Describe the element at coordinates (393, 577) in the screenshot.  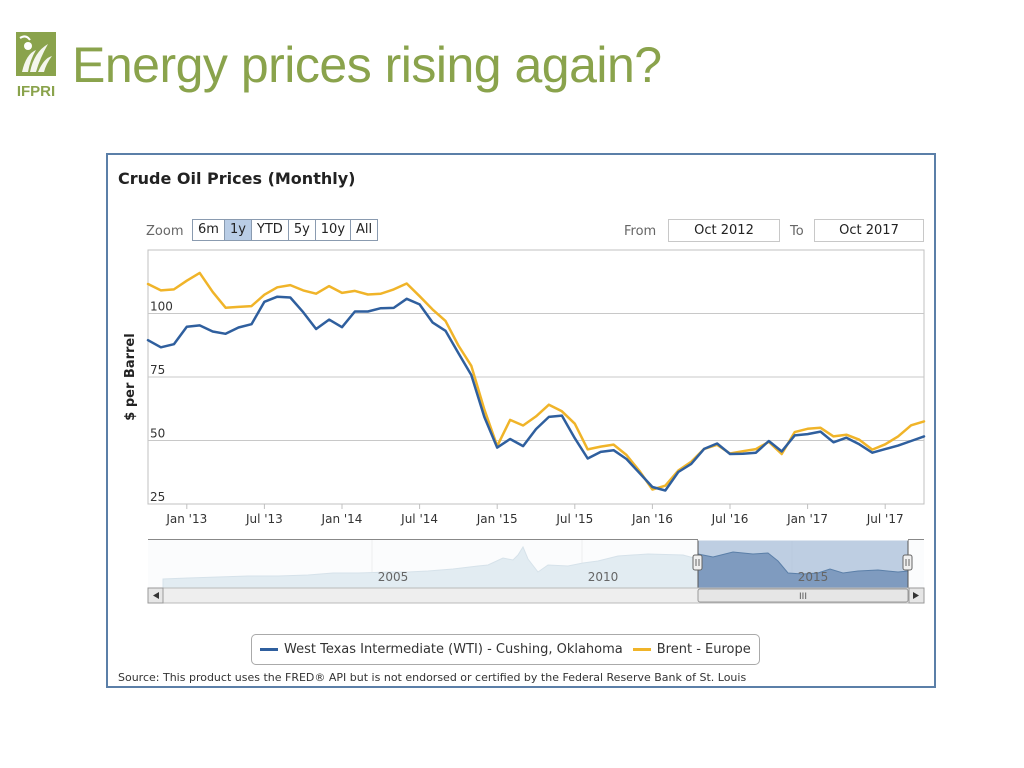
I see `navigator-label-2005: 2005` at that location.